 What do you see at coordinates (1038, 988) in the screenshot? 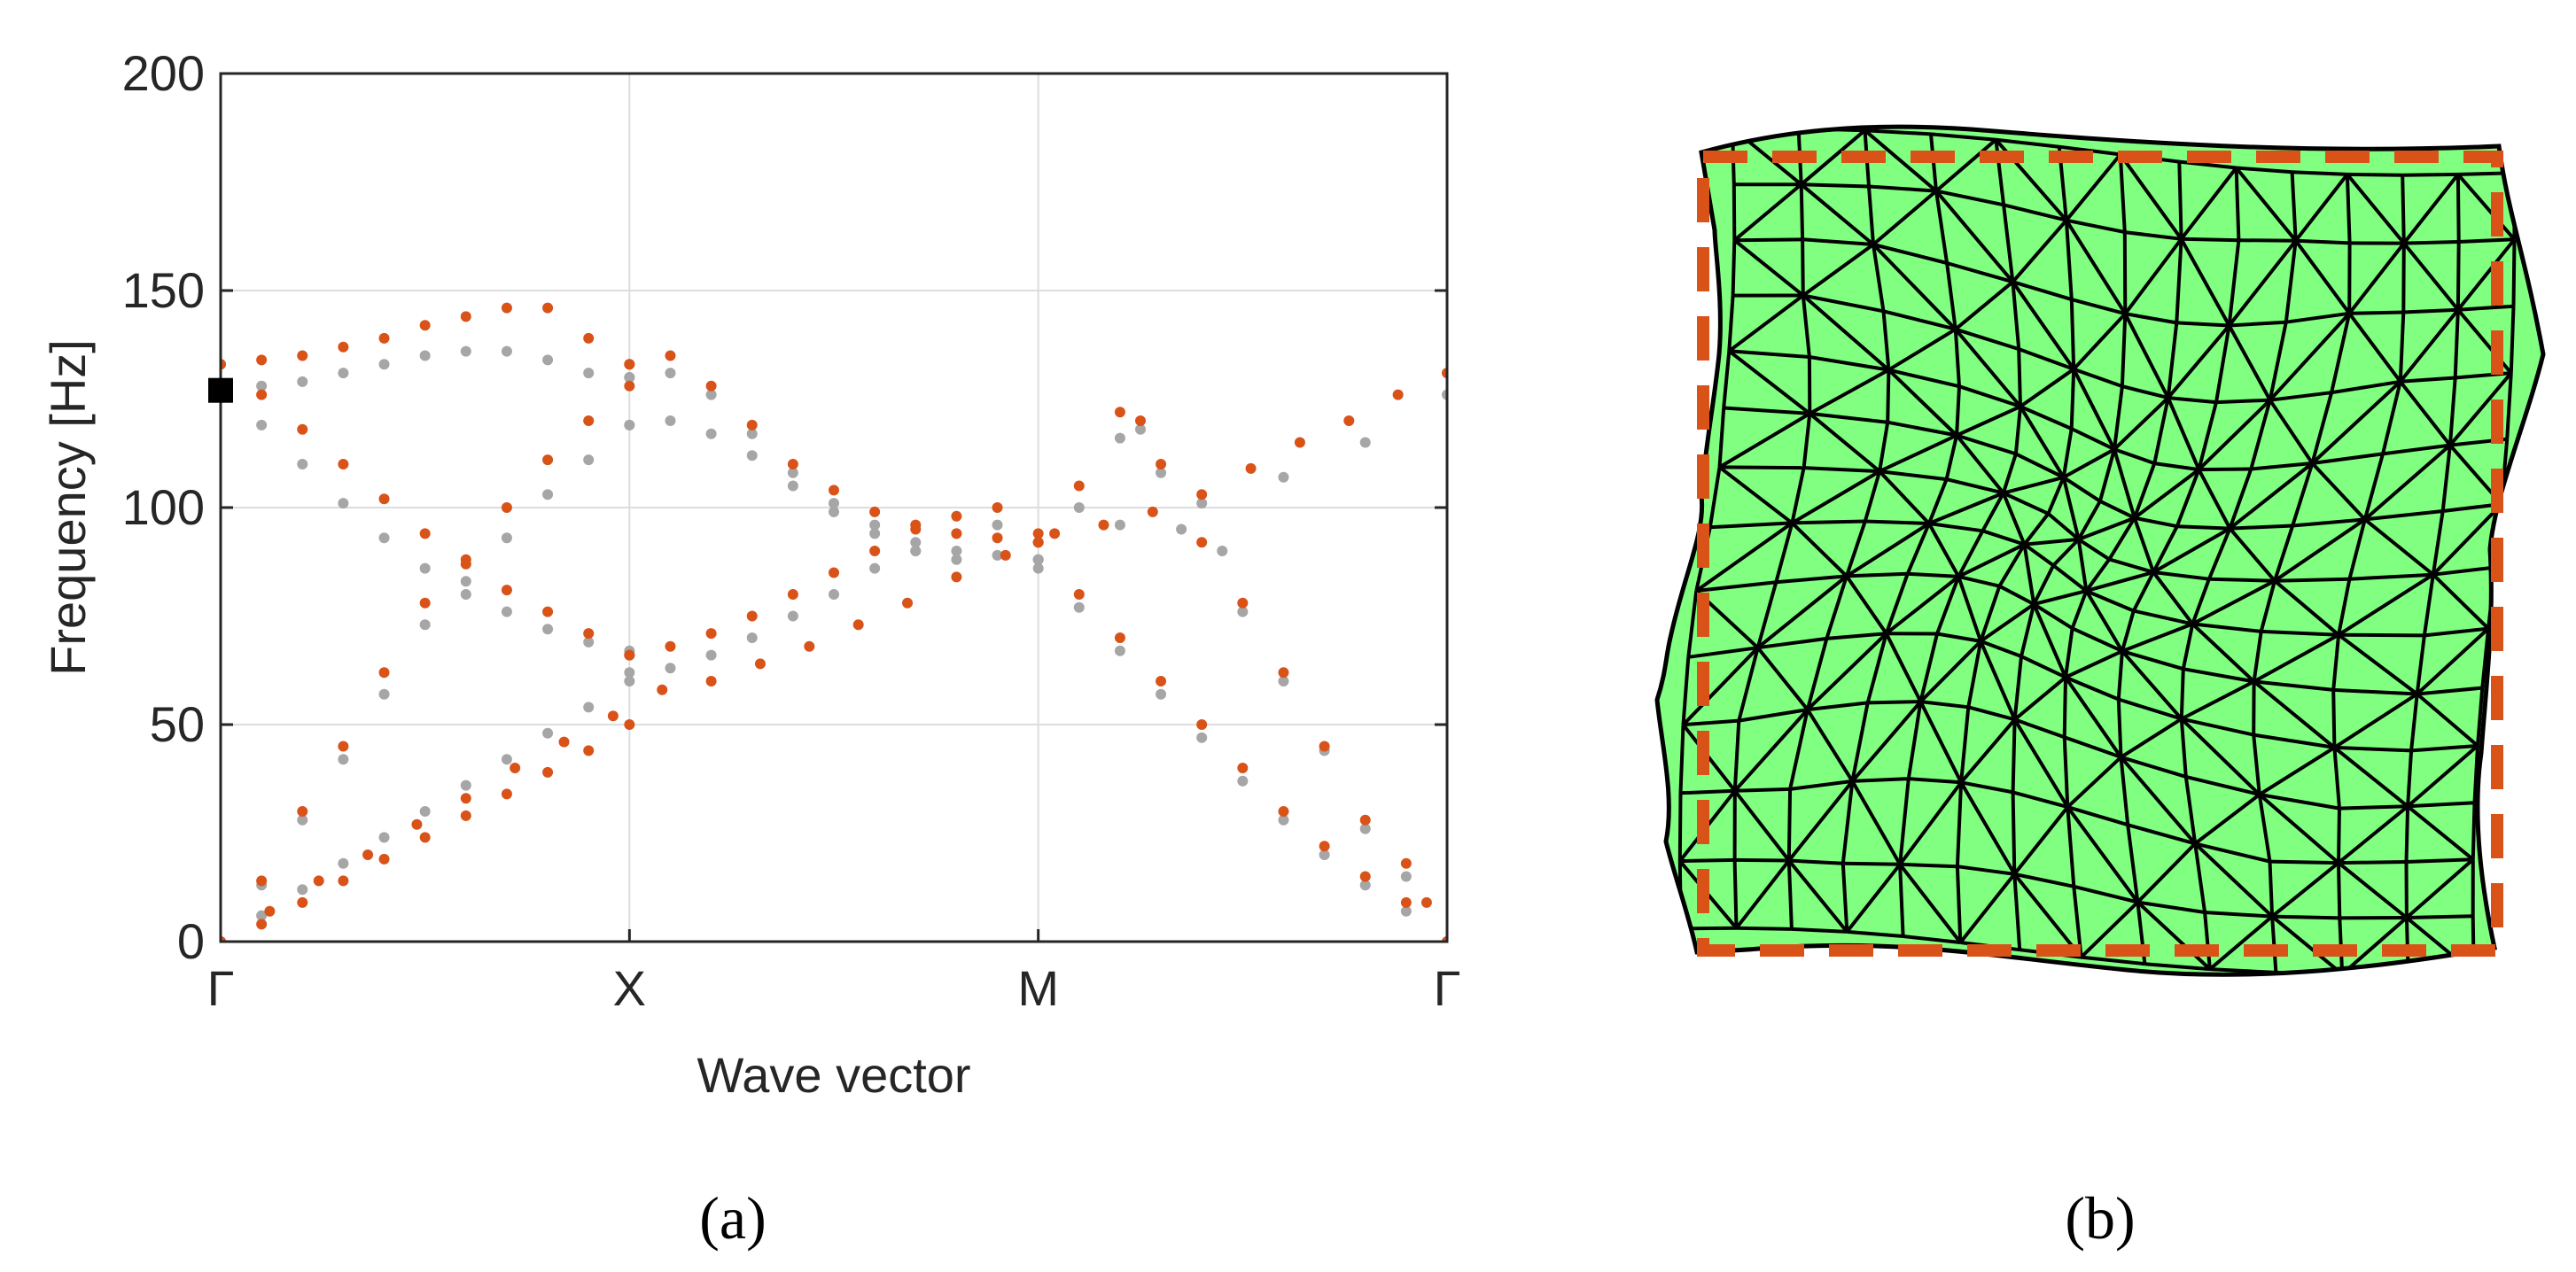
I see `x-tick-label: M` at bounding box center [1038, 988].